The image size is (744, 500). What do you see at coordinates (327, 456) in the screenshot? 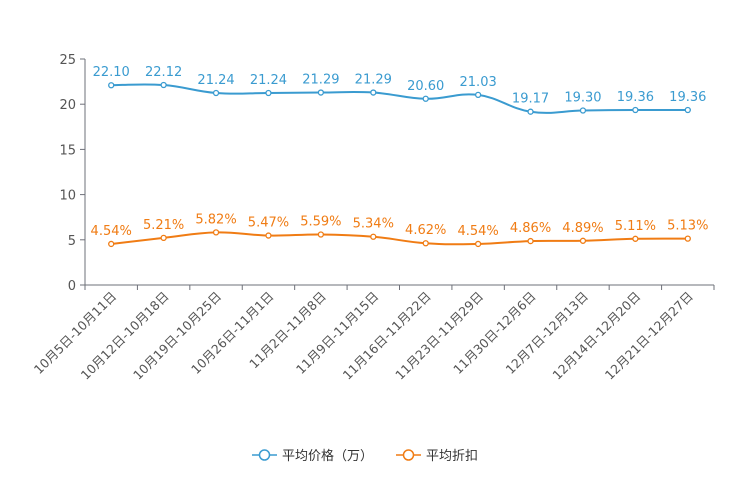
I see `legend-label: 平均价格（万）` at bounding box center [327, 456].